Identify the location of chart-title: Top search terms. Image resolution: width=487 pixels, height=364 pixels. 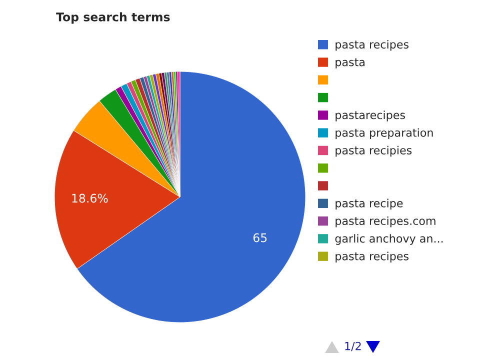
(113, 18).